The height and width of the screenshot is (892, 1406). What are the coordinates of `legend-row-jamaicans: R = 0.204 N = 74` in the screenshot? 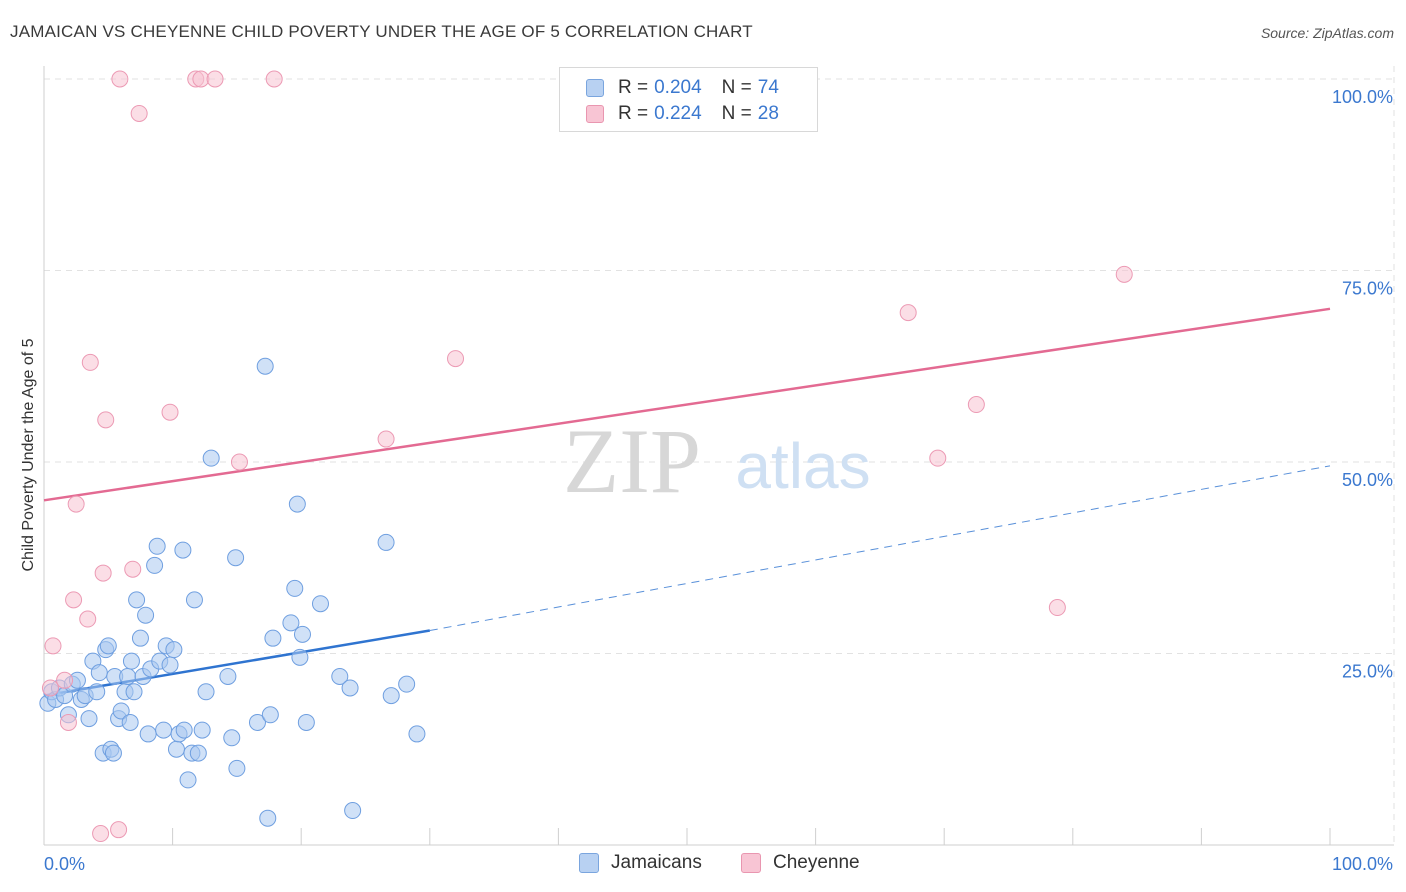 It's located at (682, 88).